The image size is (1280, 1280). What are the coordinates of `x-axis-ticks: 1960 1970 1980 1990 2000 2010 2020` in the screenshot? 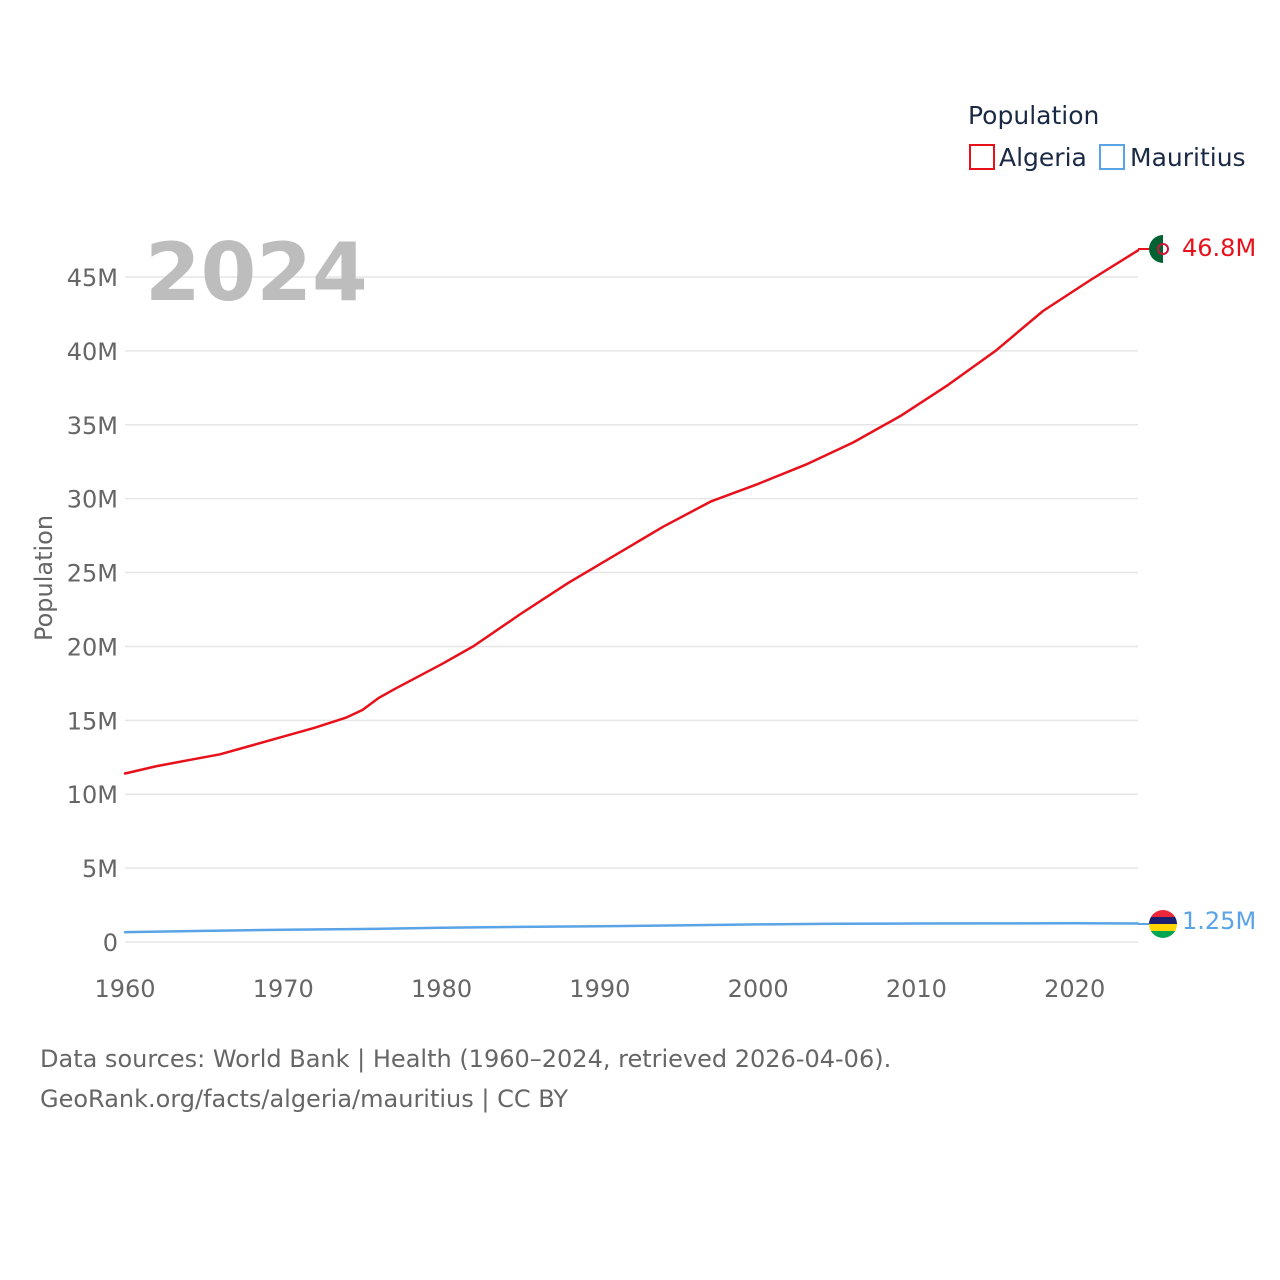 It's located at (599, 989).